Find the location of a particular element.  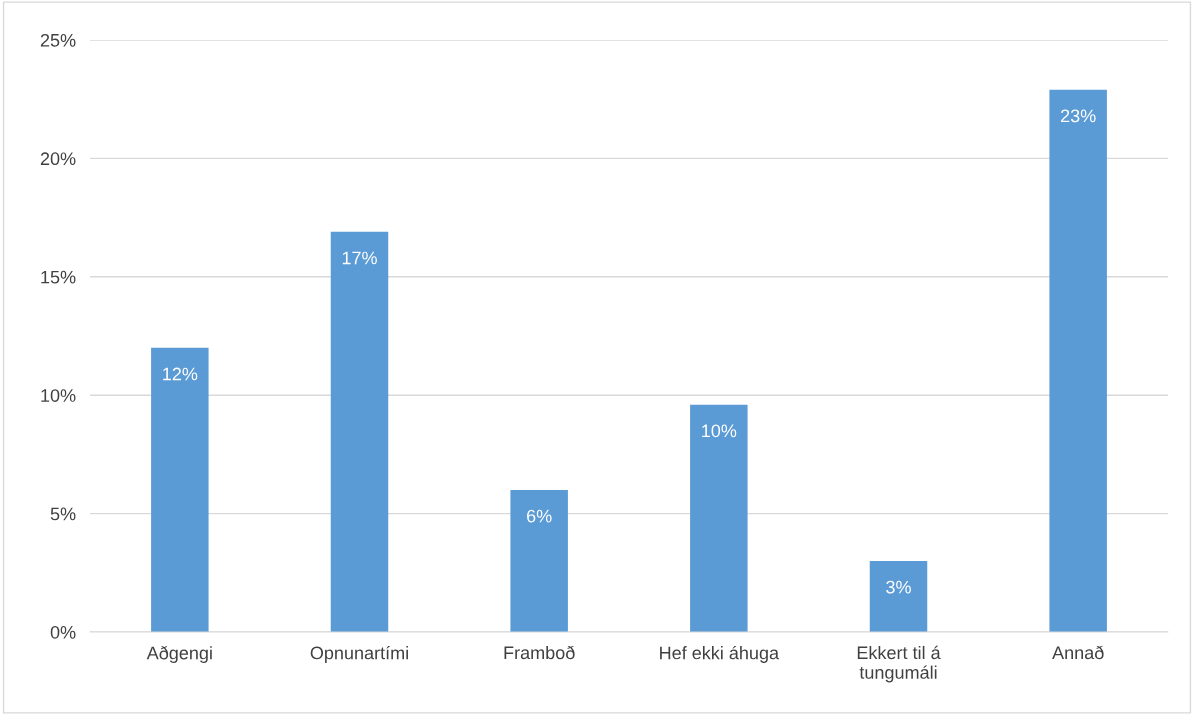

y-tick-label: 10% is located at coordinates (58, 395).